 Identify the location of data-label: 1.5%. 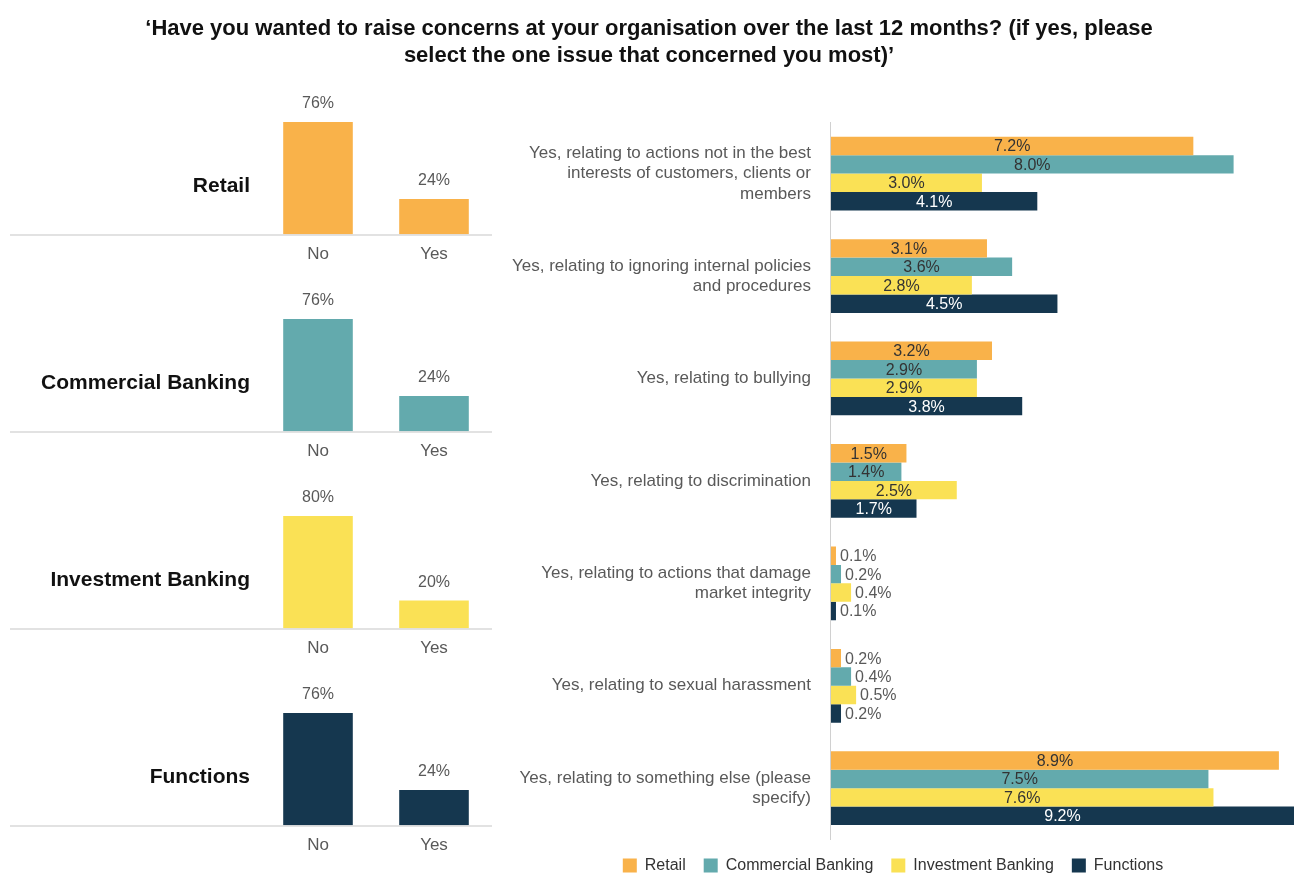
(868, 453).